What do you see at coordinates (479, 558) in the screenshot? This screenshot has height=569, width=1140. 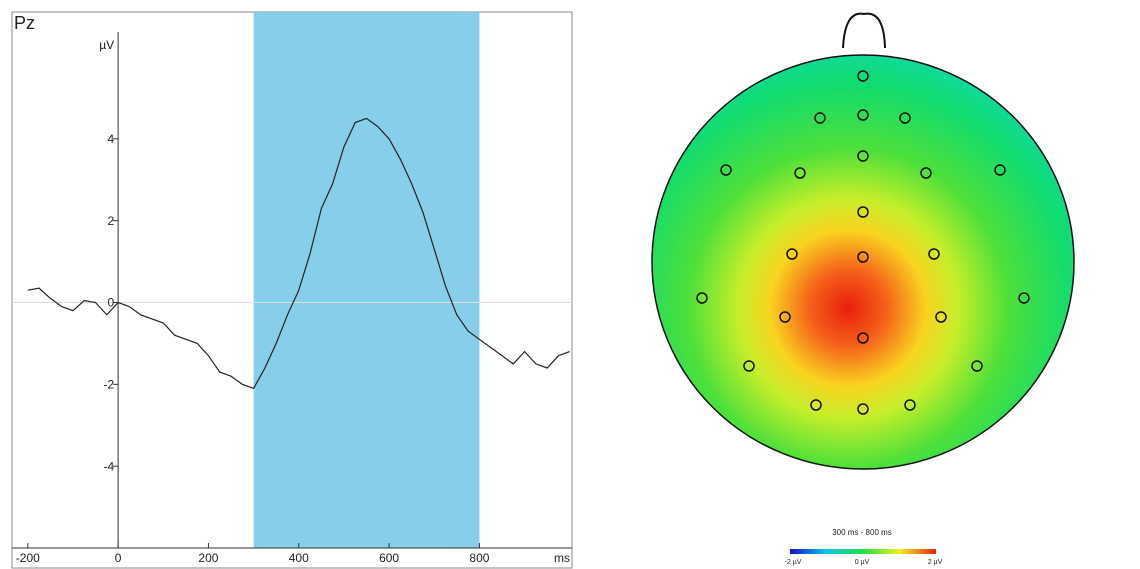 I see `x-tick-label: 800` at bounding box center [479, 558].